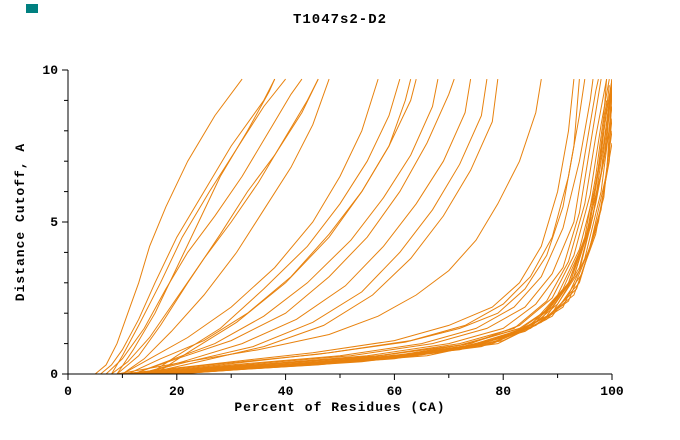 The height and width of the screenshot is (440, 680). What do you see at coordinates (32, 8) in the screenshot?
I see `corner-marker` at bounding box center [32, 8].